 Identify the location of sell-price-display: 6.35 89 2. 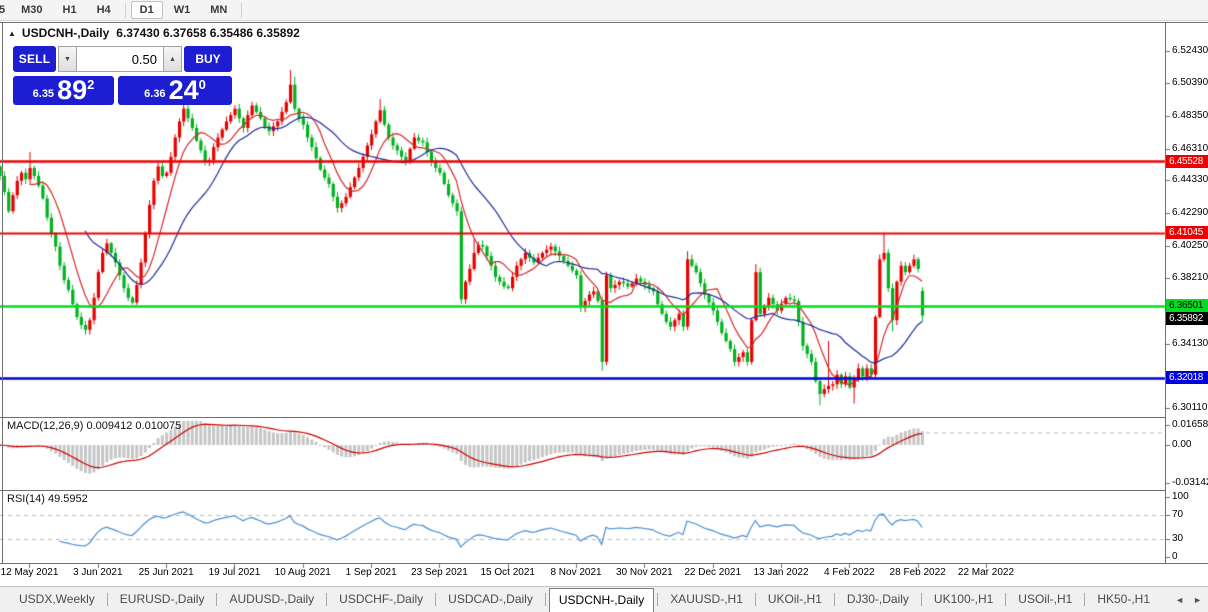
(63, 90).